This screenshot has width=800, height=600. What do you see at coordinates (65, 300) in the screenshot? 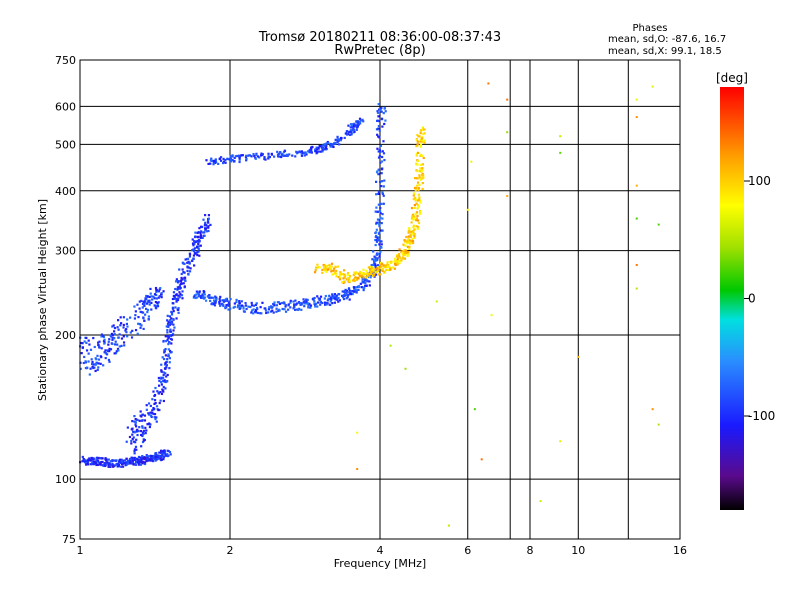
I see `y-axis-ticks: 75 100 200 300 400 500 600 750` at bounding box center [65, 300].